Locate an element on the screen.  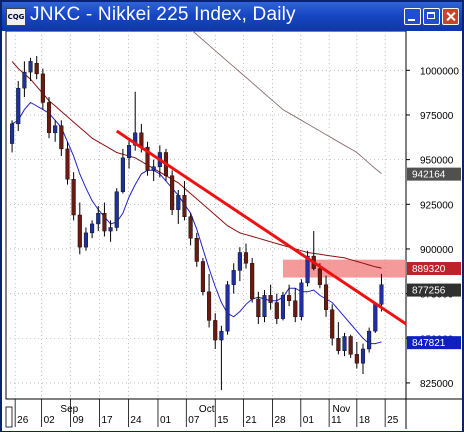
maximize-button is located at coordinates (431, 16).